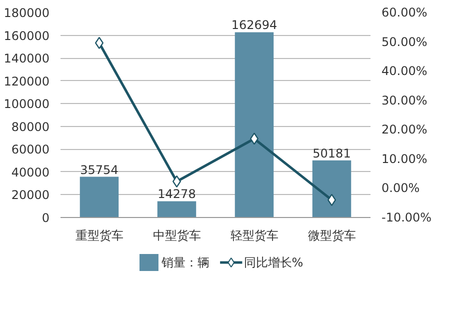 The height and width of the screenshot is (327, 450). Describe the element at coordinates (27, 81) in the screenshot. I see `y-tick-label: 120000` at that location.